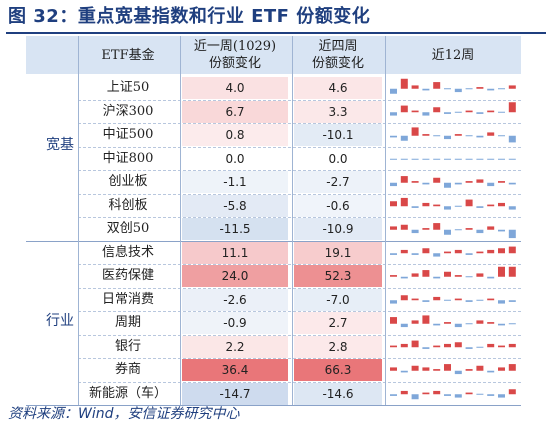  What do you see at coordinates (235, 158) in the screenshot?
I see `week-change-cell: 0.0` at bounding box center [235, 158].